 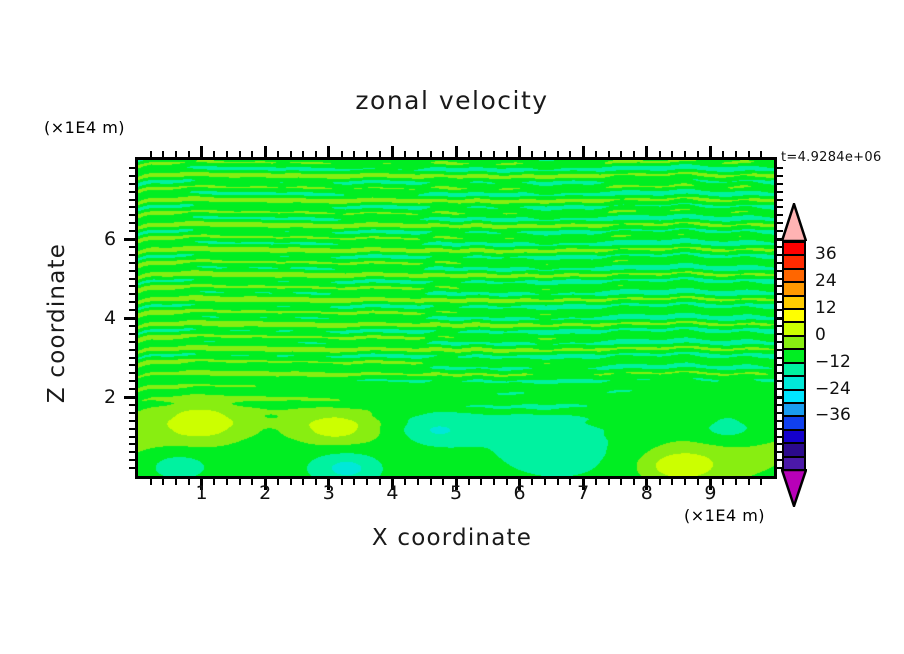 I want to click on colorbar-tick-label: 12, so click(x=826, y=308).